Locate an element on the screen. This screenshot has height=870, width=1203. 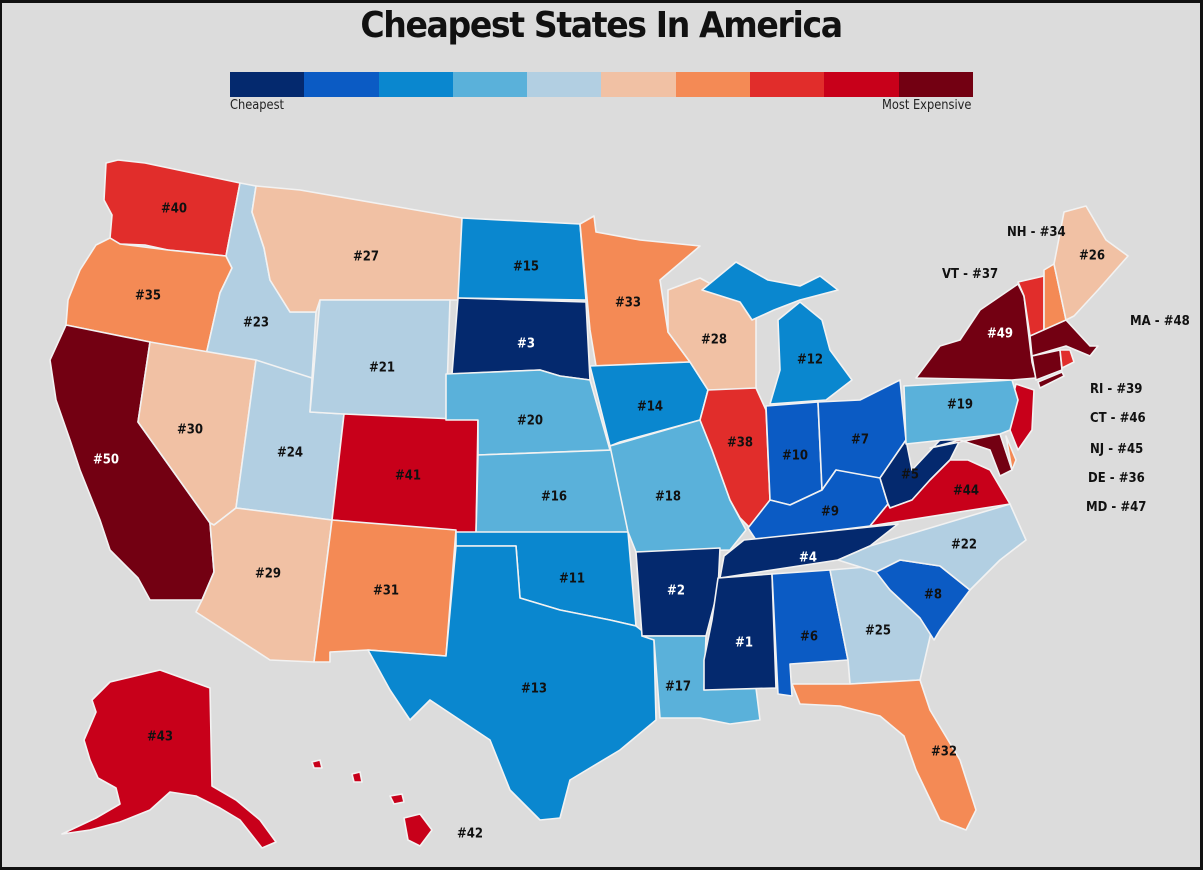
label-or: #35 is located at coordinates (148, 296).